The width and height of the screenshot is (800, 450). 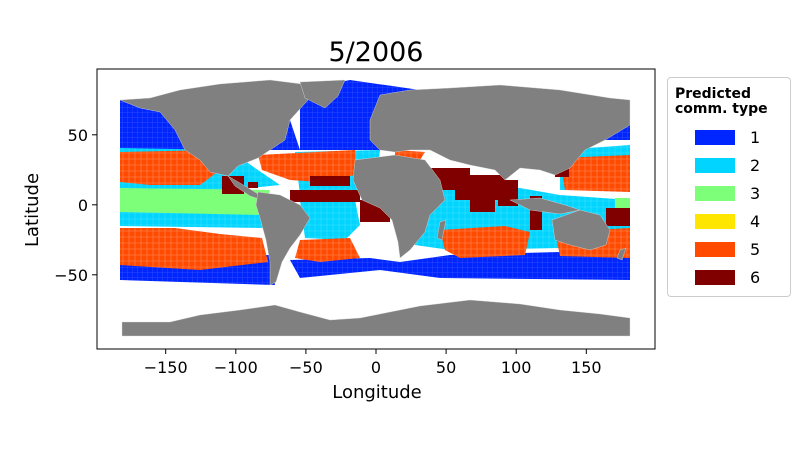 I want to click on legend-label: 3, so click(x=755, y=193).